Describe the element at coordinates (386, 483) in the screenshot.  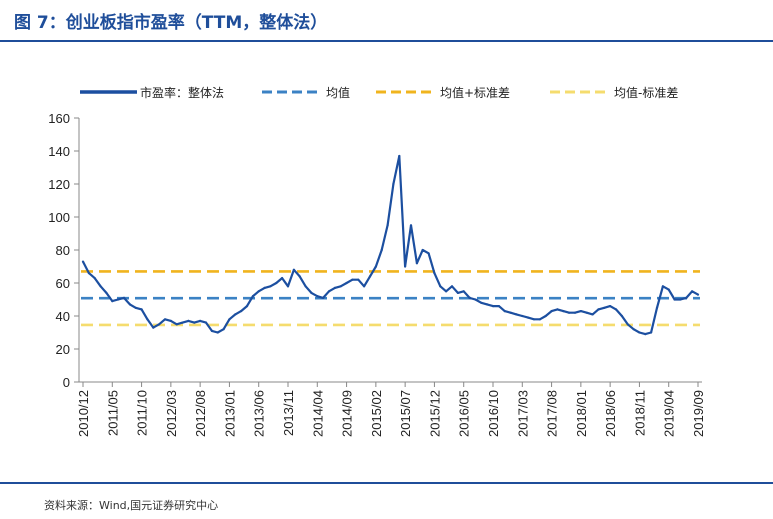
I see `footer-divider` at that location.